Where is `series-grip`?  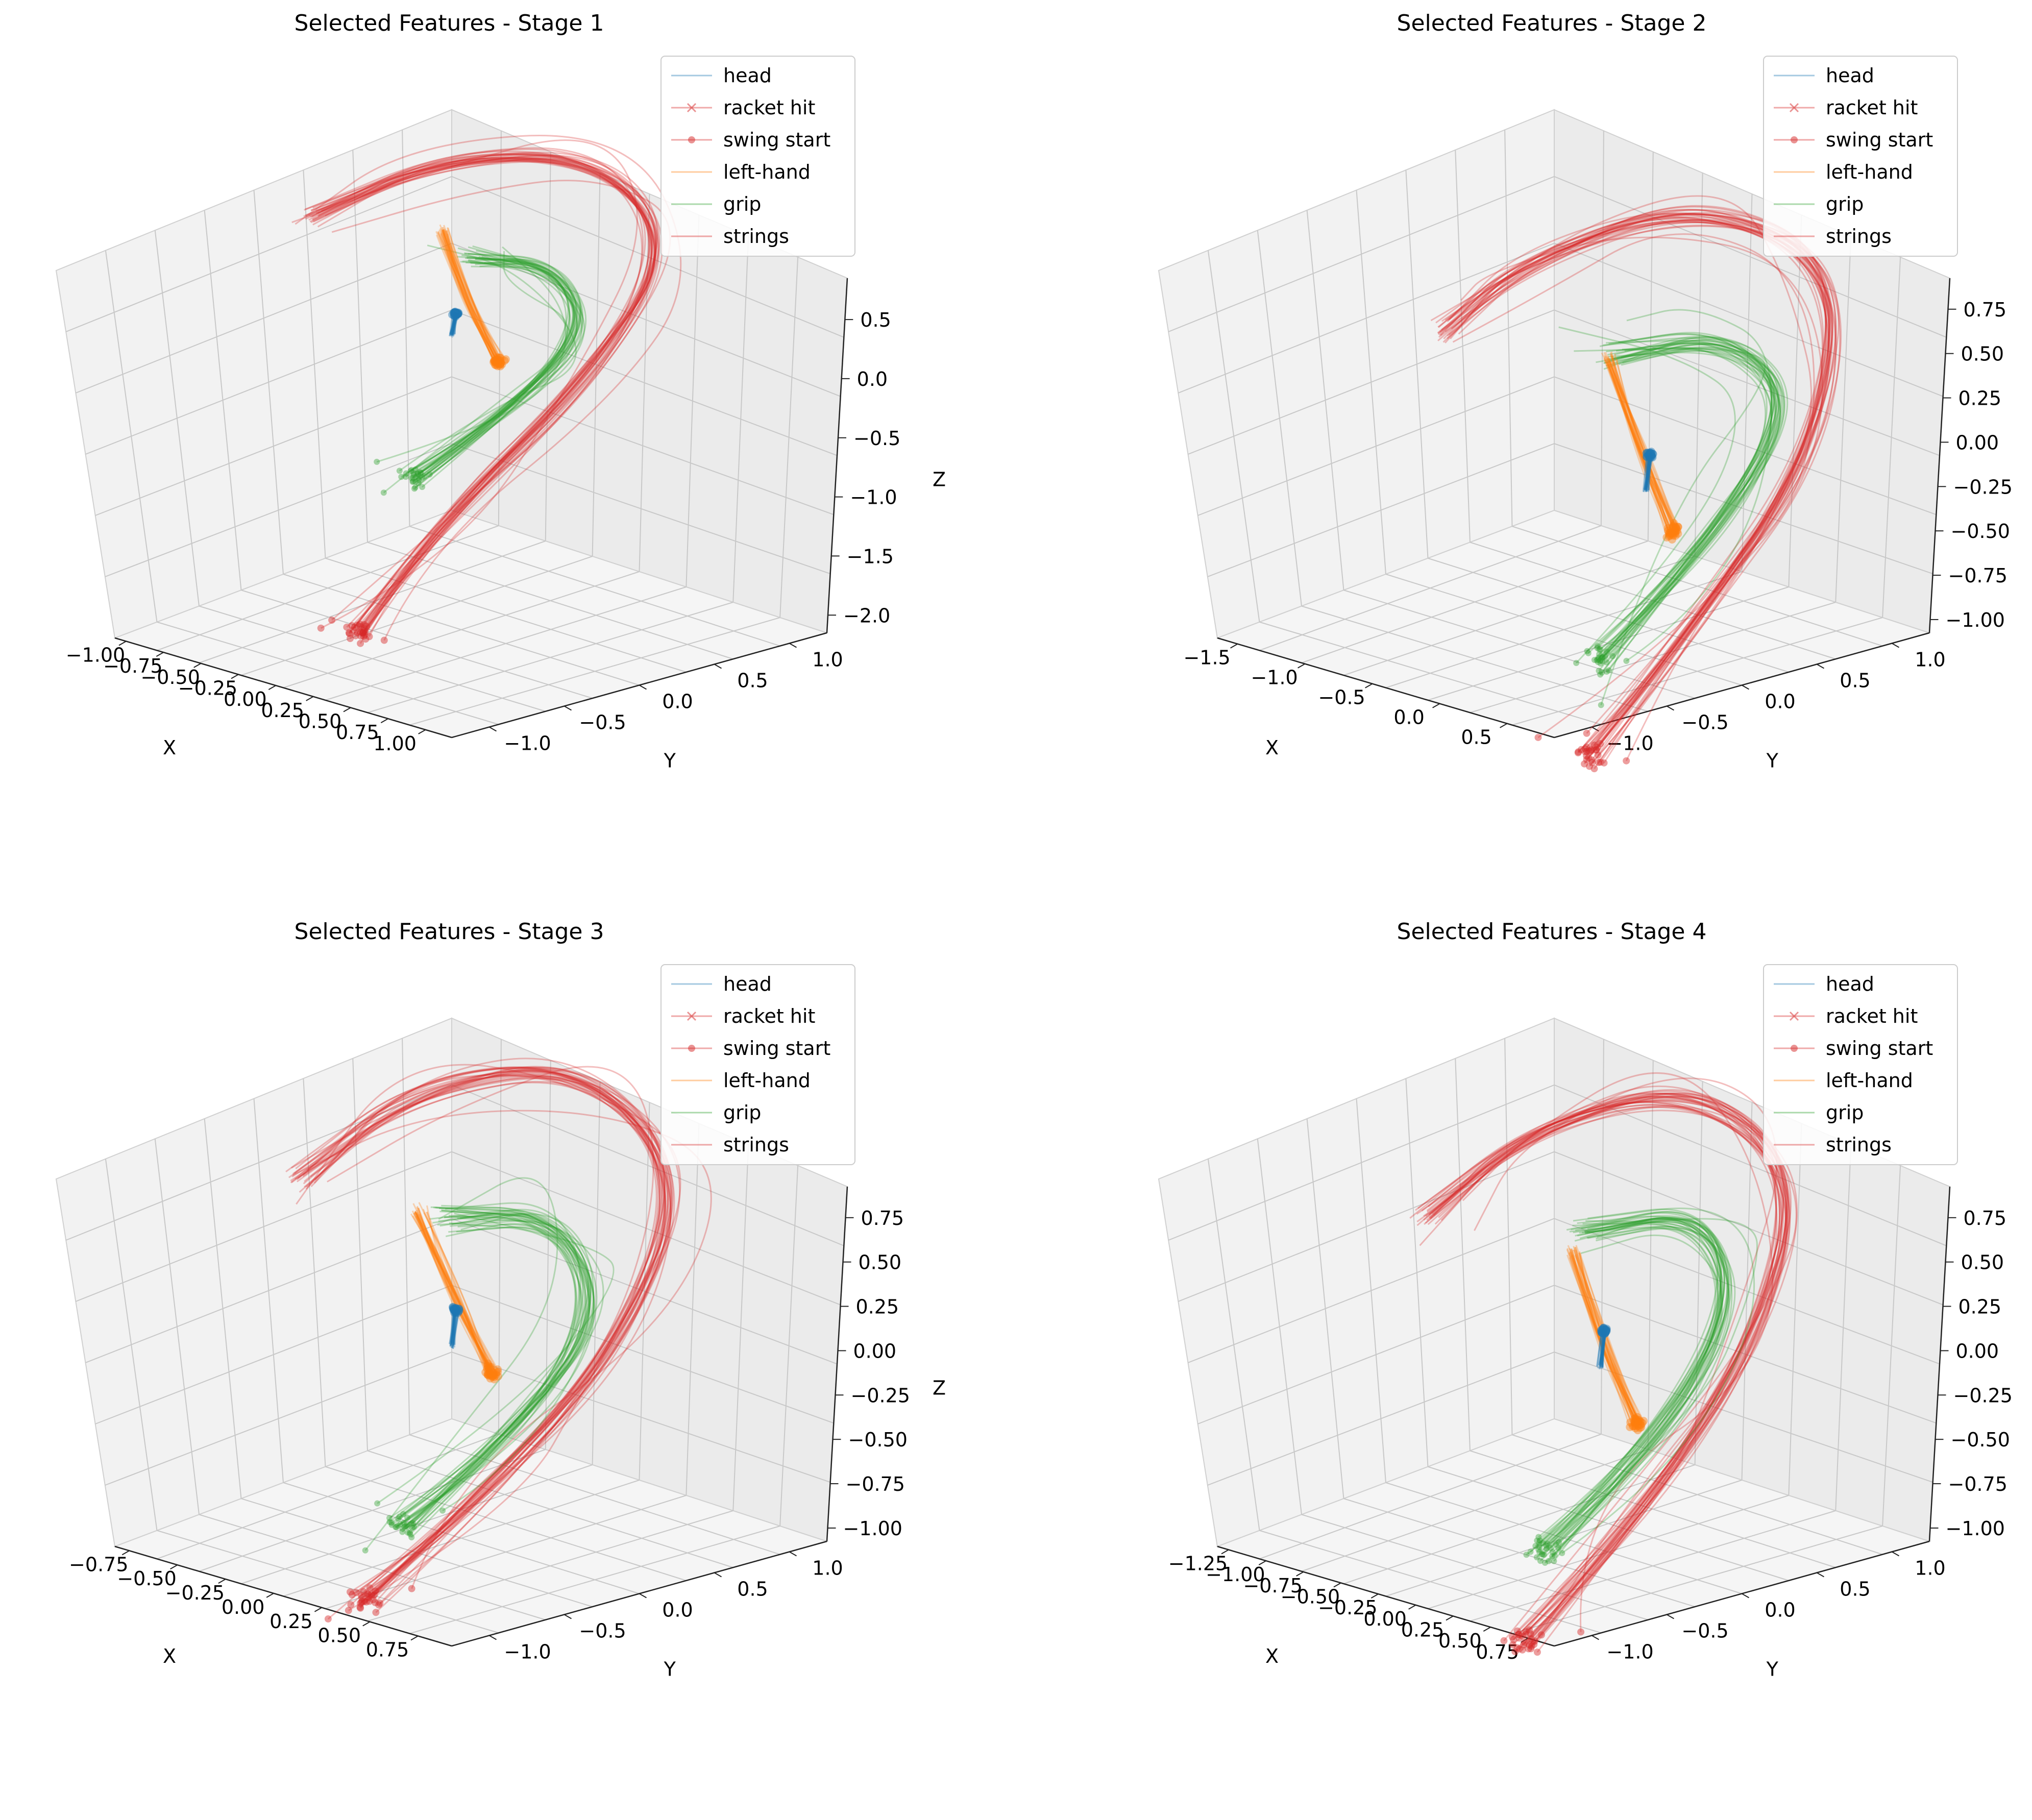 series-grip is located at coordinates (480, 370).